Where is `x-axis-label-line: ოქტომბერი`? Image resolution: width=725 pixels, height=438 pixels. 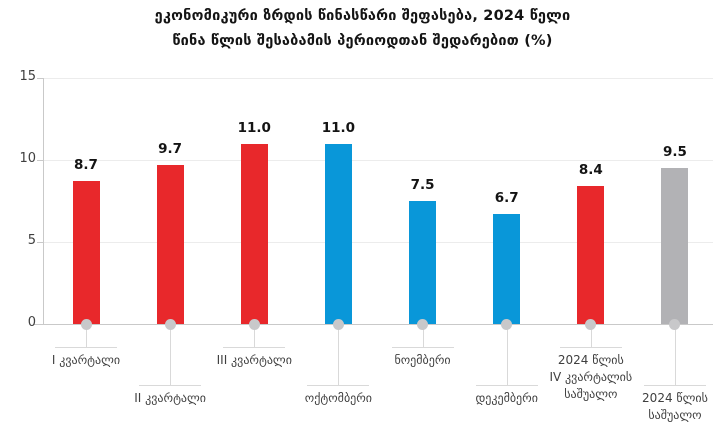
x-axis-label-line: ოქტომბერი is located at coordinates (338, 398).